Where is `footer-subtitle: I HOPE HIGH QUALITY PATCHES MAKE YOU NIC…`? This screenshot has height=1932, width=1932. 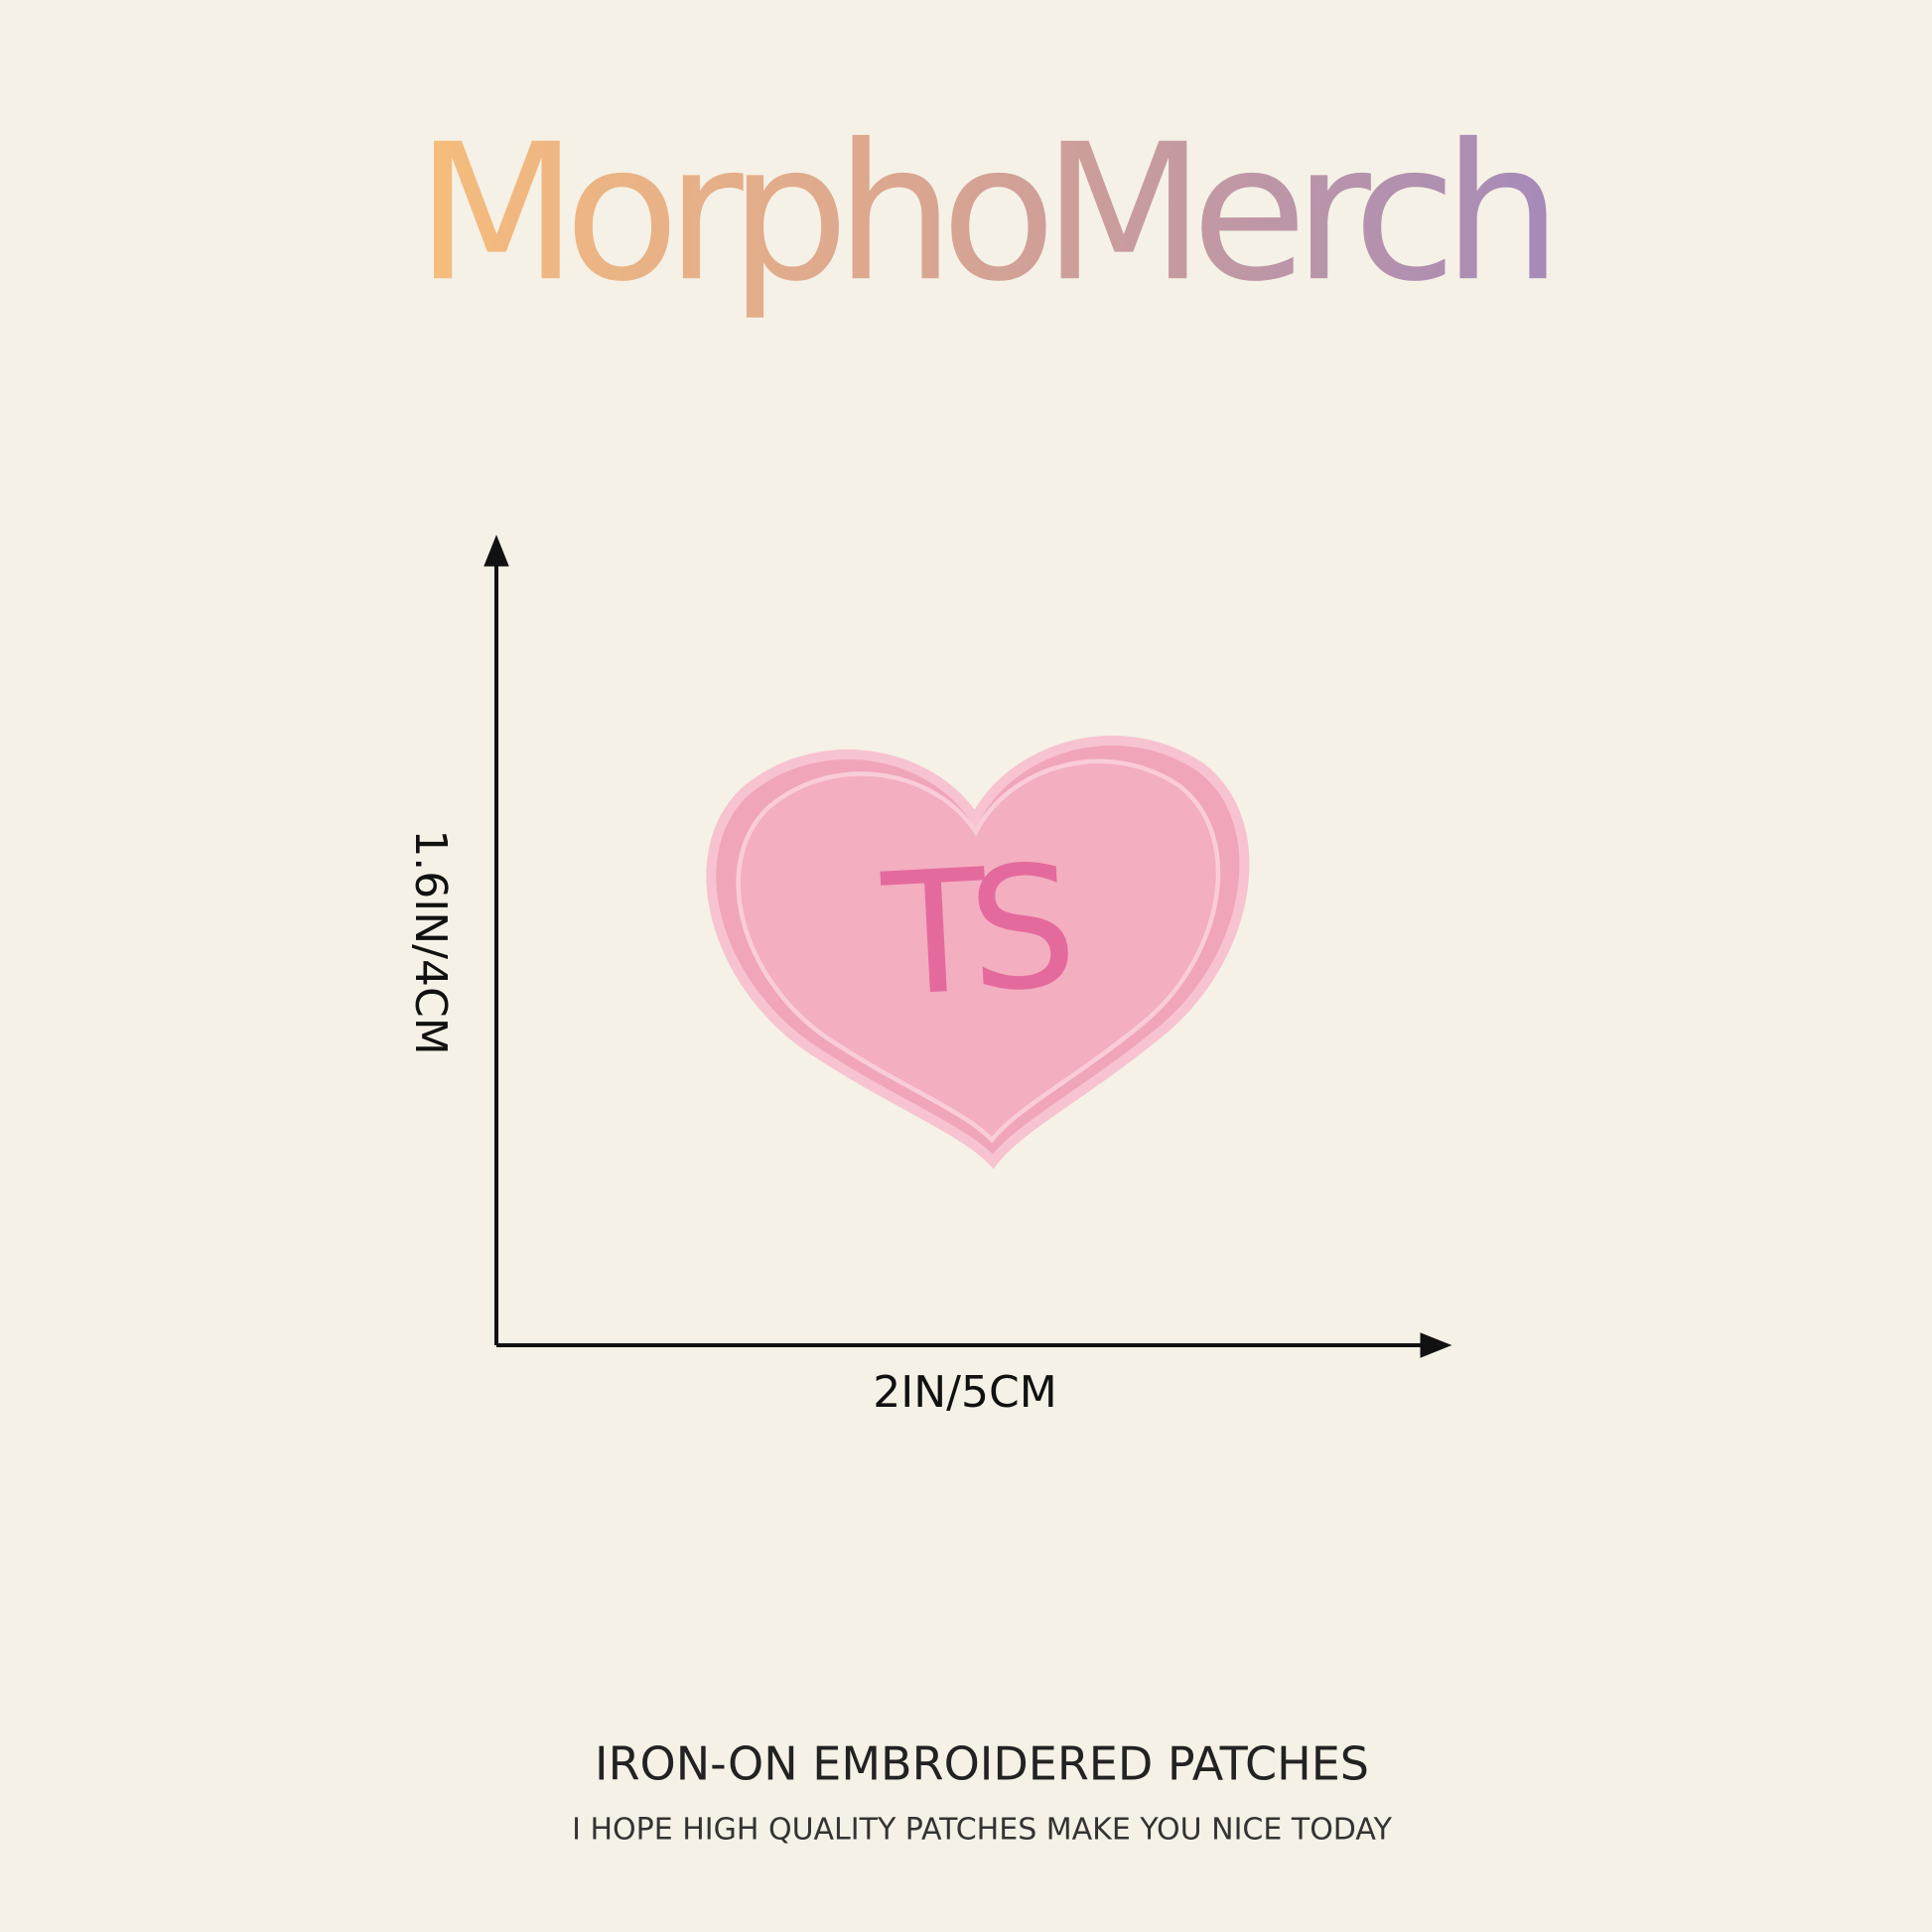
footer-subtitle: I HOPE HIGH QUALITY PATCHES MAKE YOU NIC… is located at coordinates (982, 1831).